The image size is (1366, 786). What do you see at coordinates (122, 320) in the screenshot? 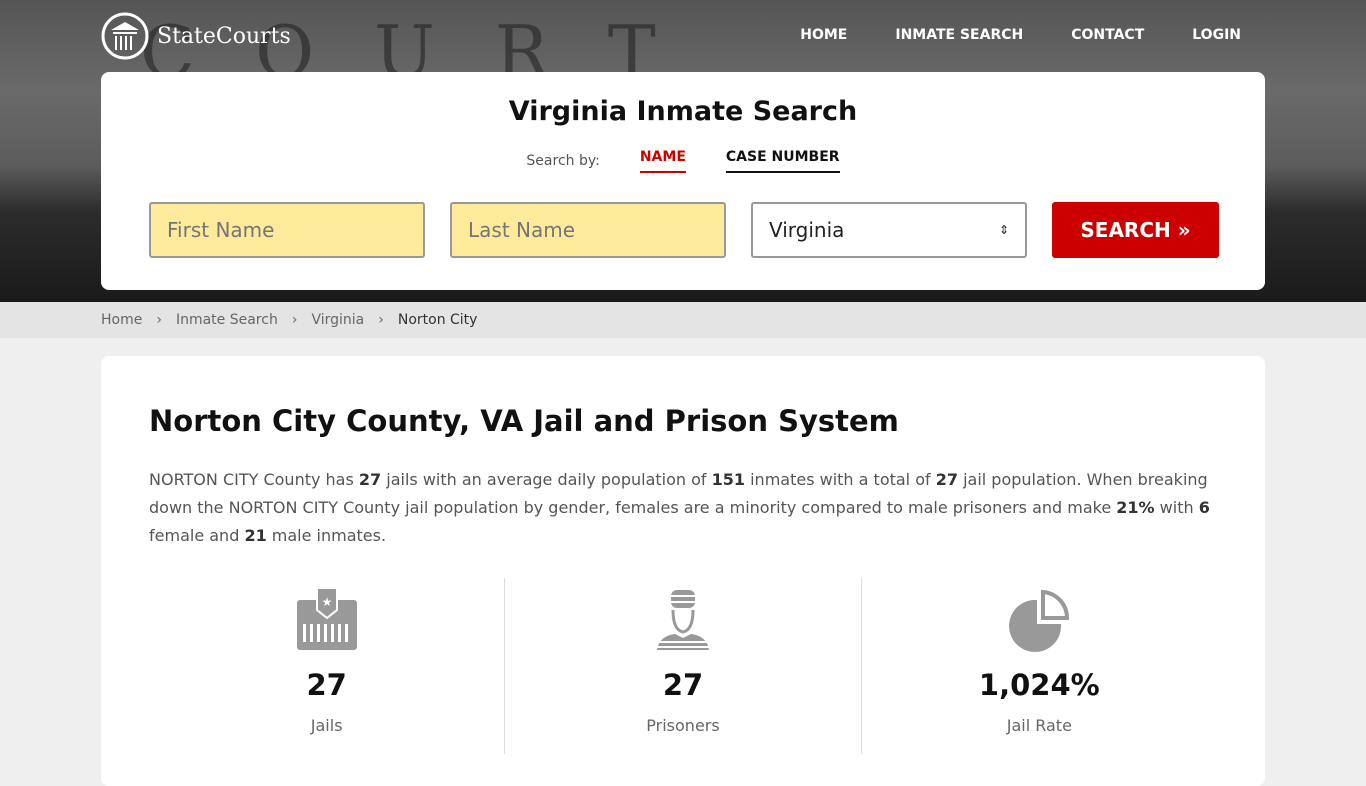
I see `breadcrumb-home: Home` at bounding box center [122, 320].